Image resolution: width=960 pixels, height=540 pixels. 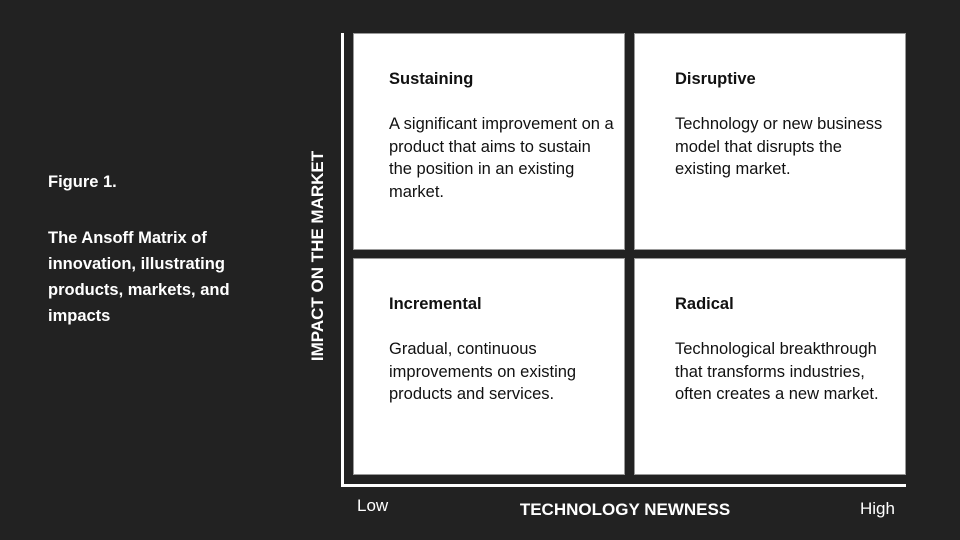 I want to click on y-axis-label: IMPACT ON THE MARKET, so click(x=317, y=256).